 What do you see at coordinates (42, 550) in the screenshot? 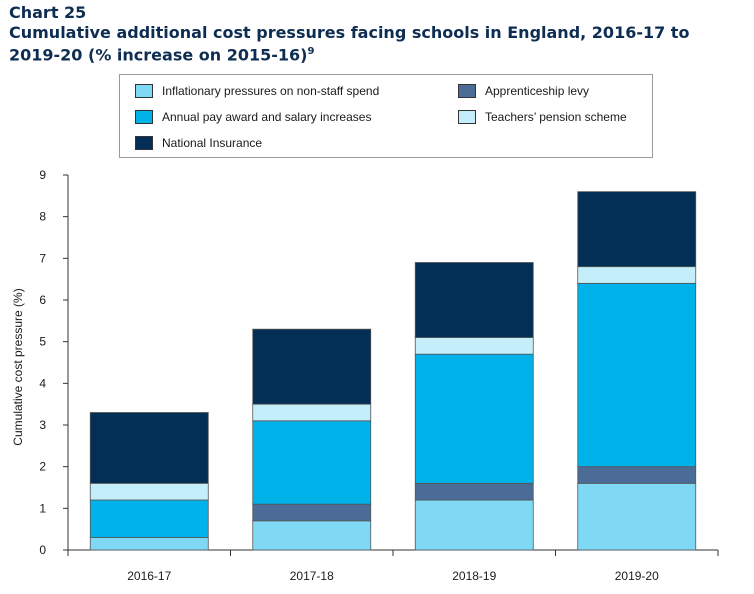
I see `y-tick-label: 0` at bounding box center [42, 550].